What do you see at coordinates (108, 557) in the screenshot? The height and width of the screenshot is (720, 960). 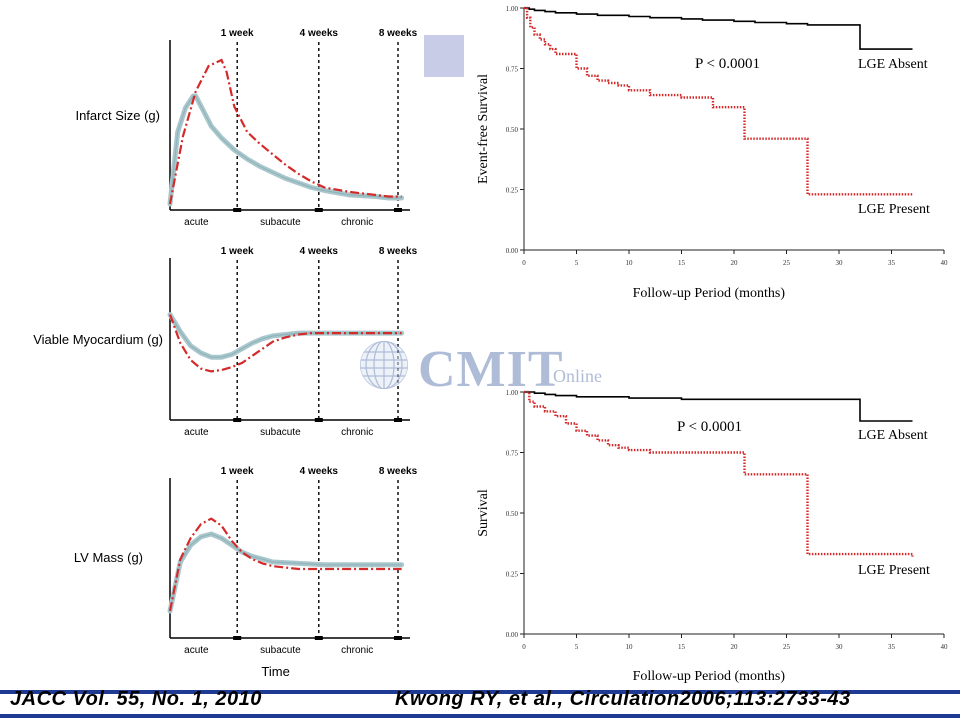 I see `panel-ylabel: LV Mass (g)` at bounding box center [108, 557].